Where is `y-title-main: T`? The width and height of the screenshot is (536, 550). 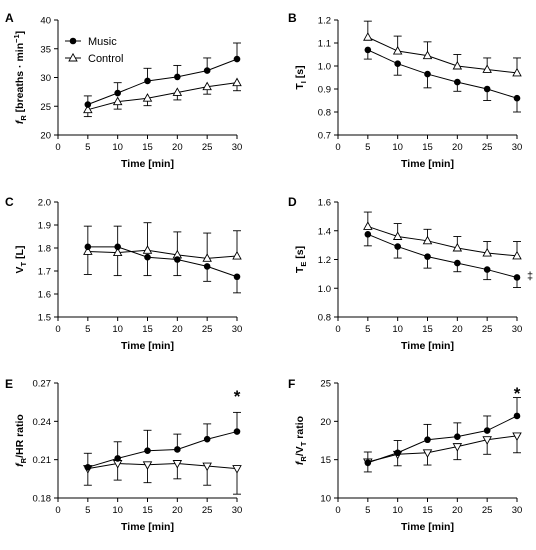
y-title-main: T is located at coordinates (300, 269).